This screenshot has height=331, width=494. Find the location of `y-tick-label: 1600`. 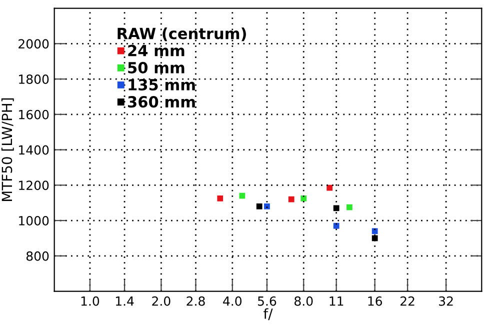

y-tick-label: 1600 is located at coordinates (34, 115).